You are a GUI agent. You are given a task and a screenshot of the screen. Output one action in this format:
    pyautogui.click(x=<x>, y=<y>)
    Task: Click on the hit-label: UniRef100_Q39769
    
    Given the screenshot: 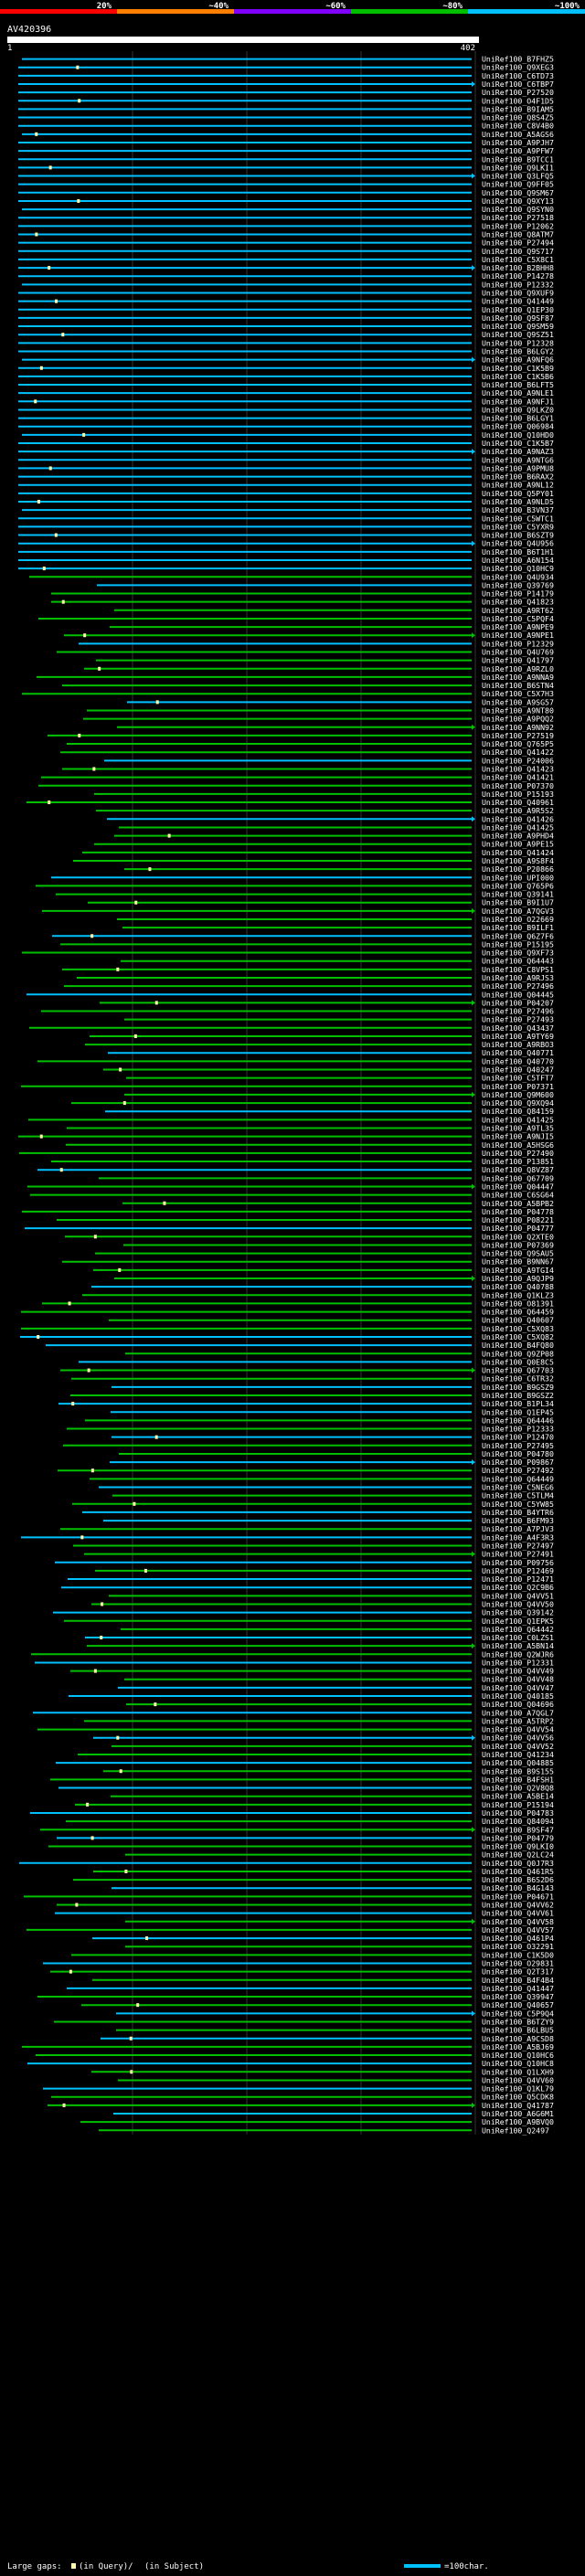 What is the action you would take?
    pyautogui.click(x=518, y=584)
    